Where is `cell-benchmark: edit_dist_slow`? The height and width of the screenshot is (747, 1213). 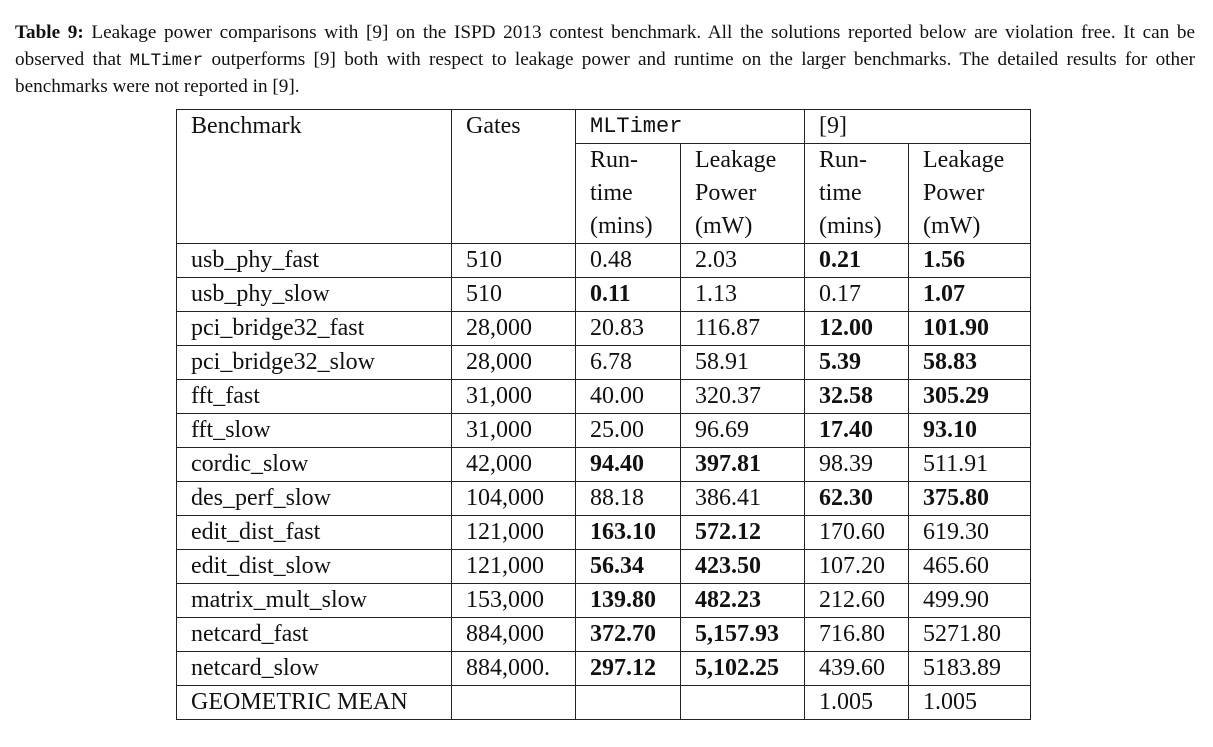 cell-benchmark: edit_dist_slow is located at coordinates (314, 566).